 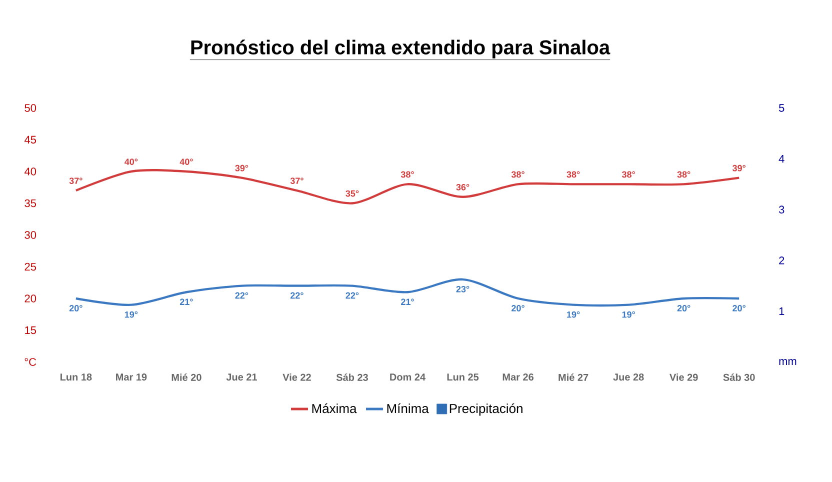 What do you see at coordinates (30, 172) in the screenshot?
I see `y-tick-label: 40` at bounding box center [30, 172].